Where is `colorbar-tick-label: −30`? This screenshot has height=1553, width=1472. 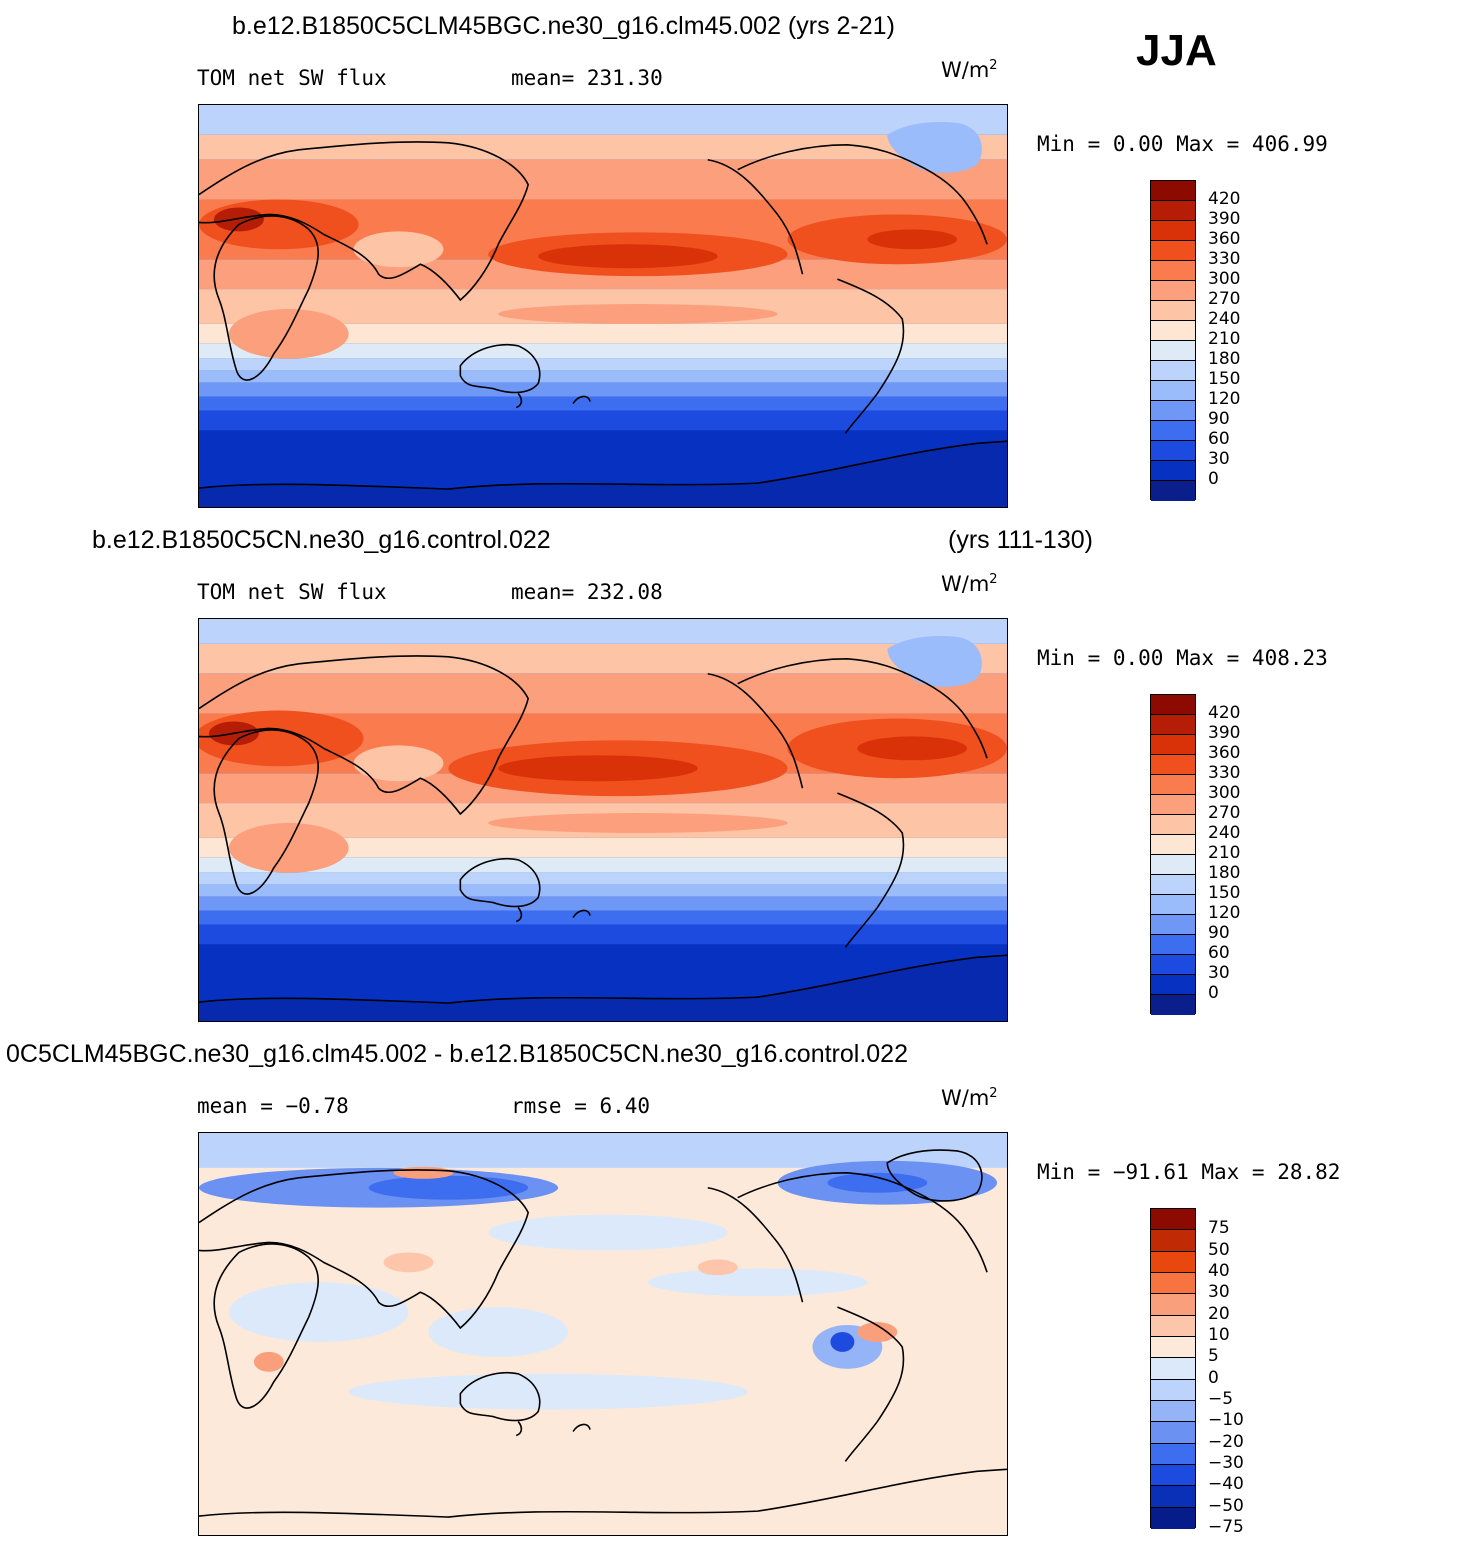 colorbar-tick-label: −30 is located at coordinates (1226, 1463).